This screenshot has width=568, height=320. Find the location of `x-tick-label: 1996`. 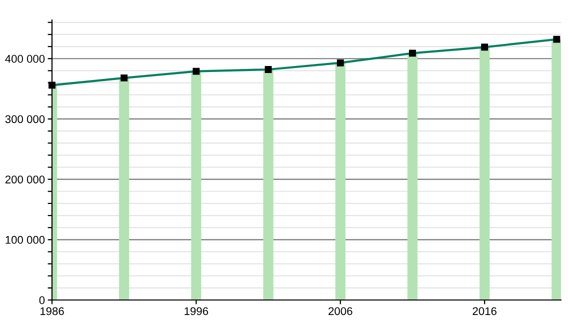

x-tick-label: 1996 is located at coordinates (196, 311).